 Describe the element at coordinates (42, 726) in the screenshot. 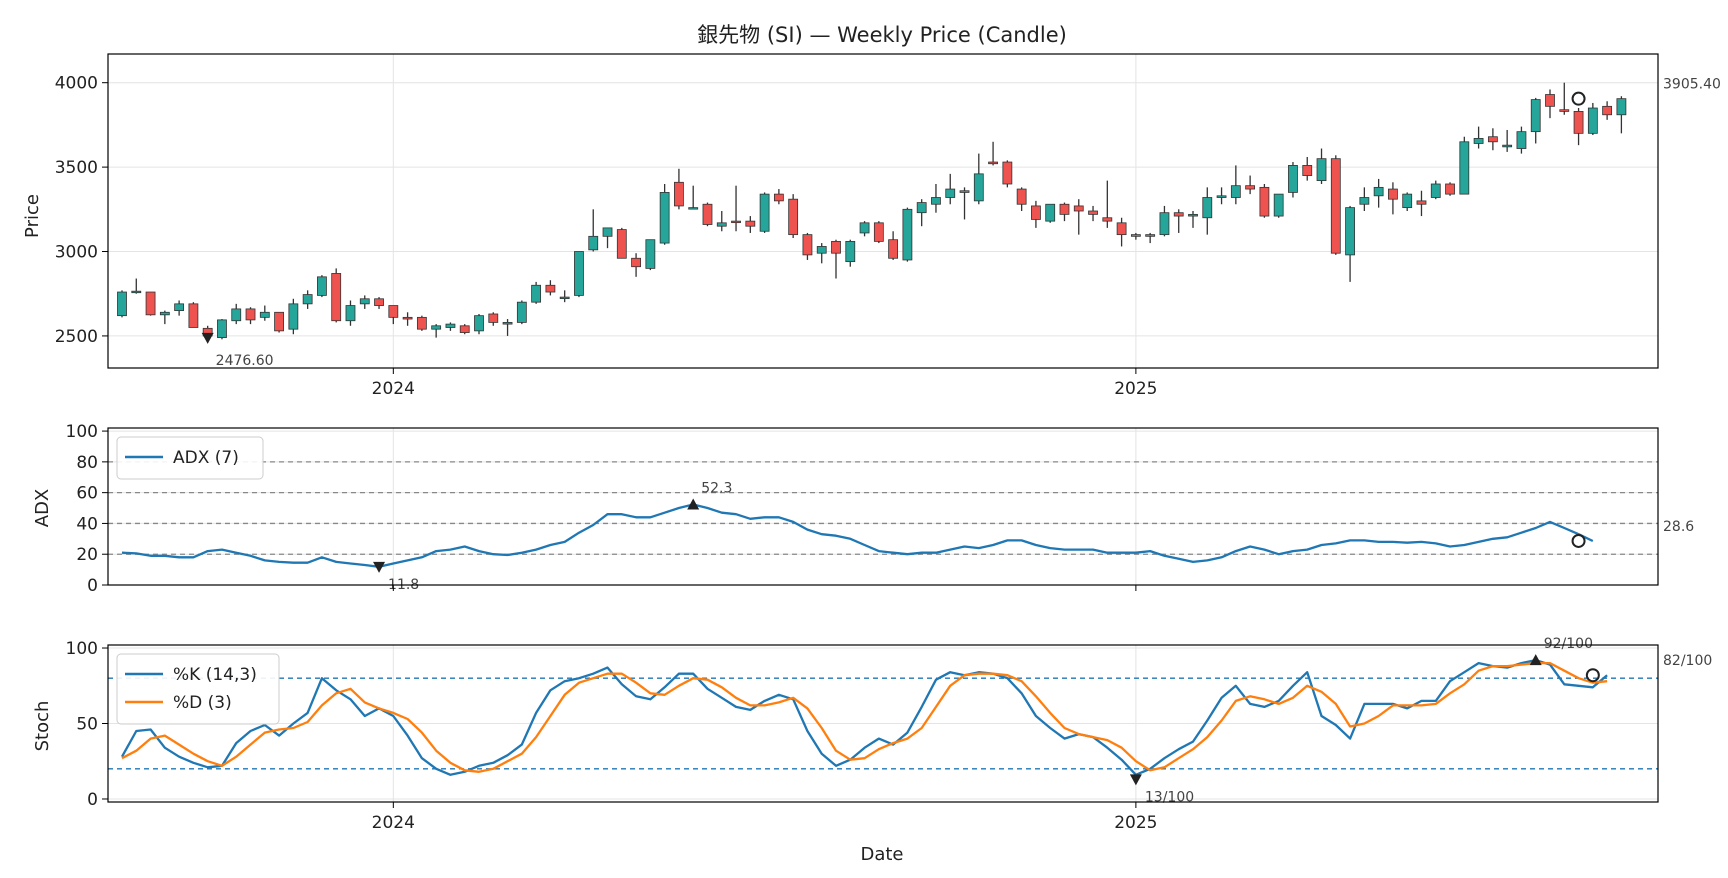

I see `stoch-ylabel: Stoch` at that location.